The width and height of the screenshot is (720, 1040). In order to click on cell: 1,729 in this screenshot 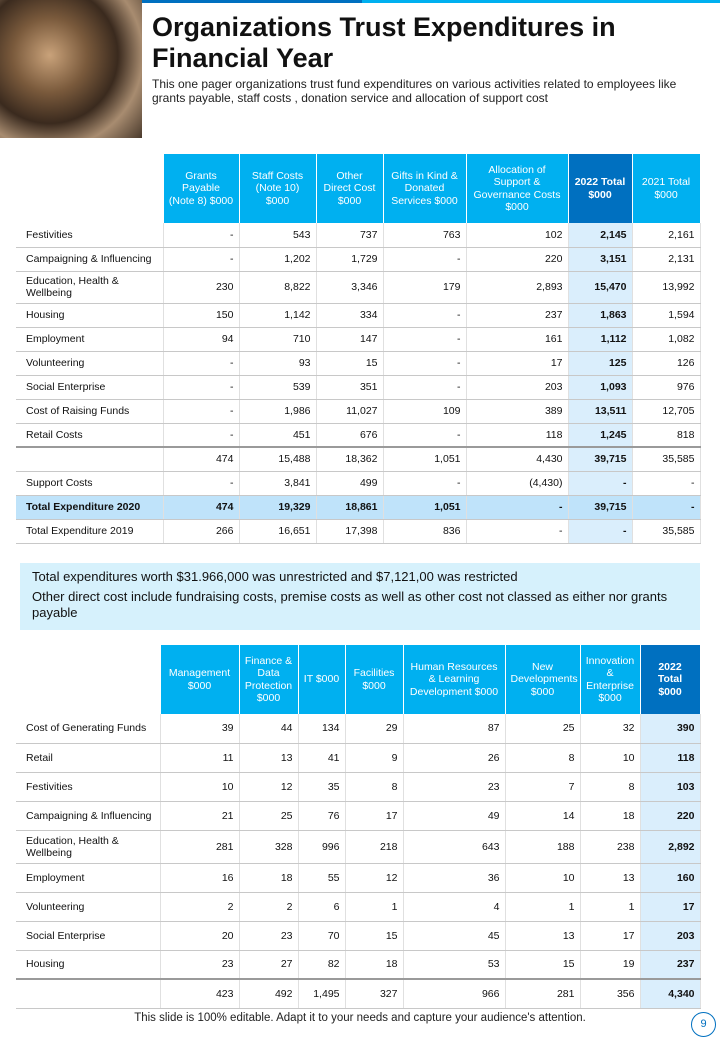, I will do `click(350, 259)`.